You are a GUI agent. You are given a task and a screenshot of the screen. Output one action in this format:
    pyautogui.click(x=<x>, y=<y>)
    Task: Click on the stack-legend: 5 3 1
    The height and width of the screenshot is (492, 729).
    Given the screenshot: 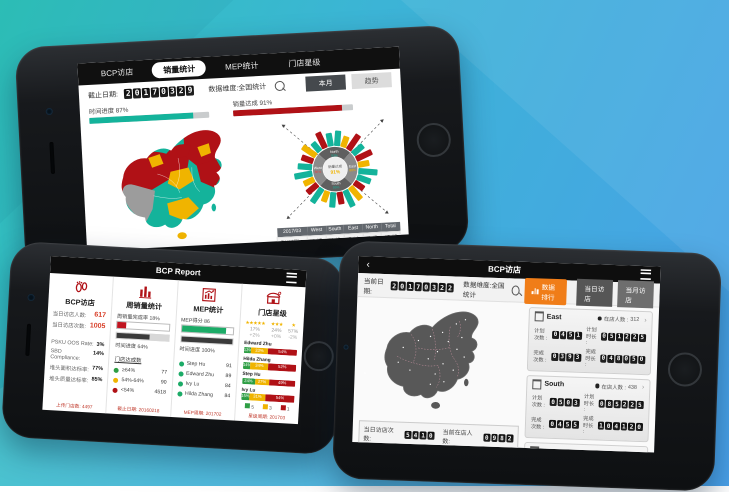 What is the action you would take?
    pyautogui.click(x=267, y=407)
    